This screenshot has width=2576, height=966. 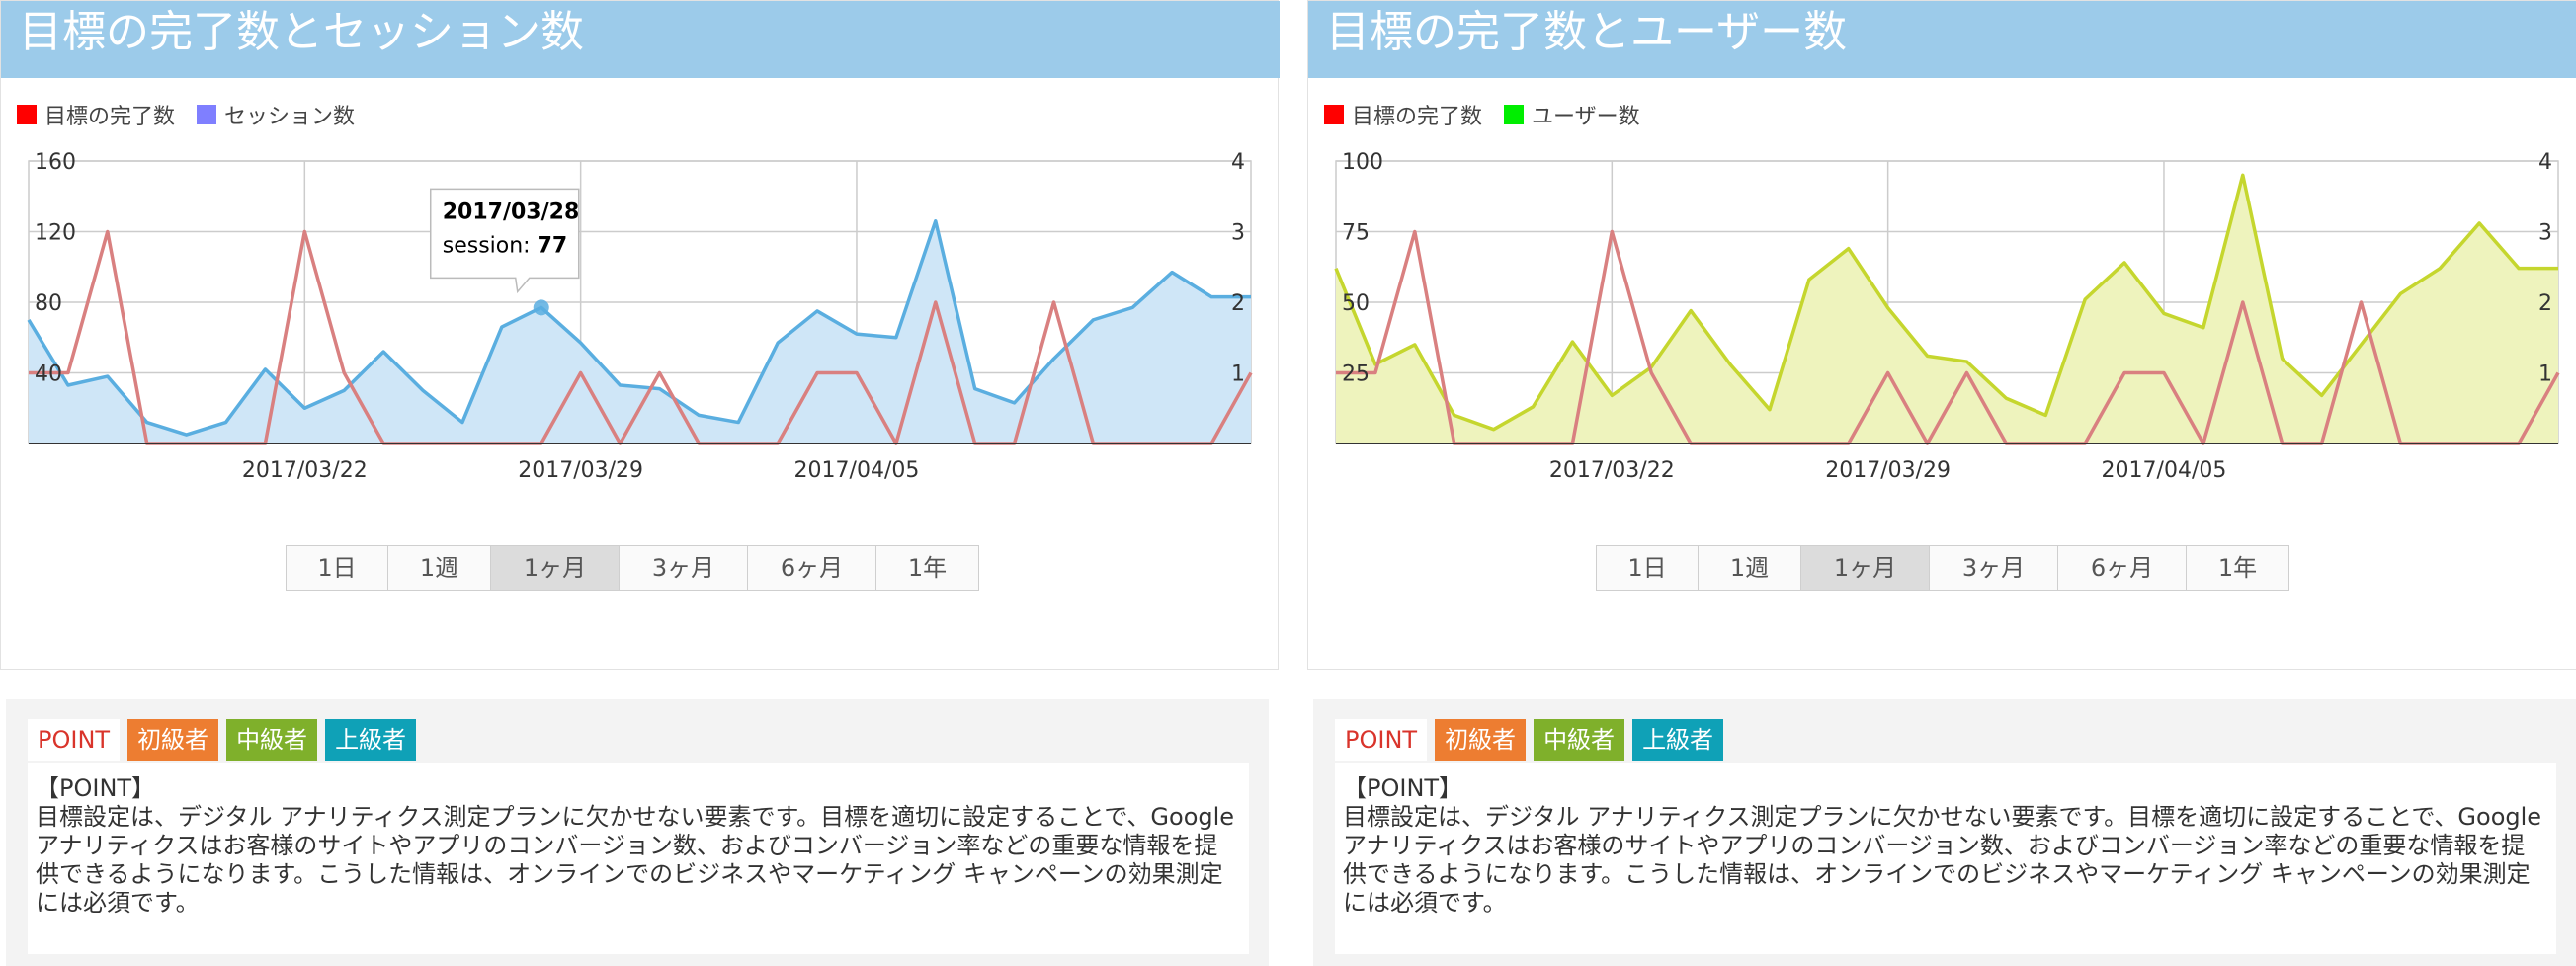 I want to click on tooltip-box, so click(x=504, y=241).